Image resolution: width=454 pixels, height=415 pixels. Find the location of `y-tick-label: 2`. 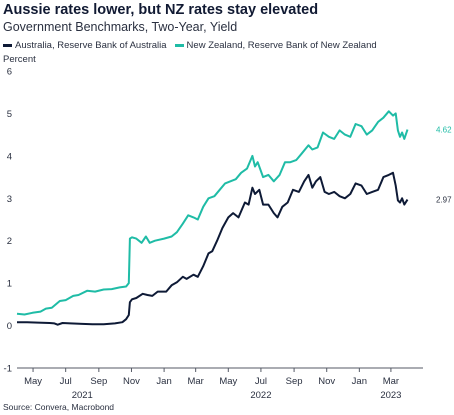

y-tick-label: 2 is located at coordinates (9, 241).